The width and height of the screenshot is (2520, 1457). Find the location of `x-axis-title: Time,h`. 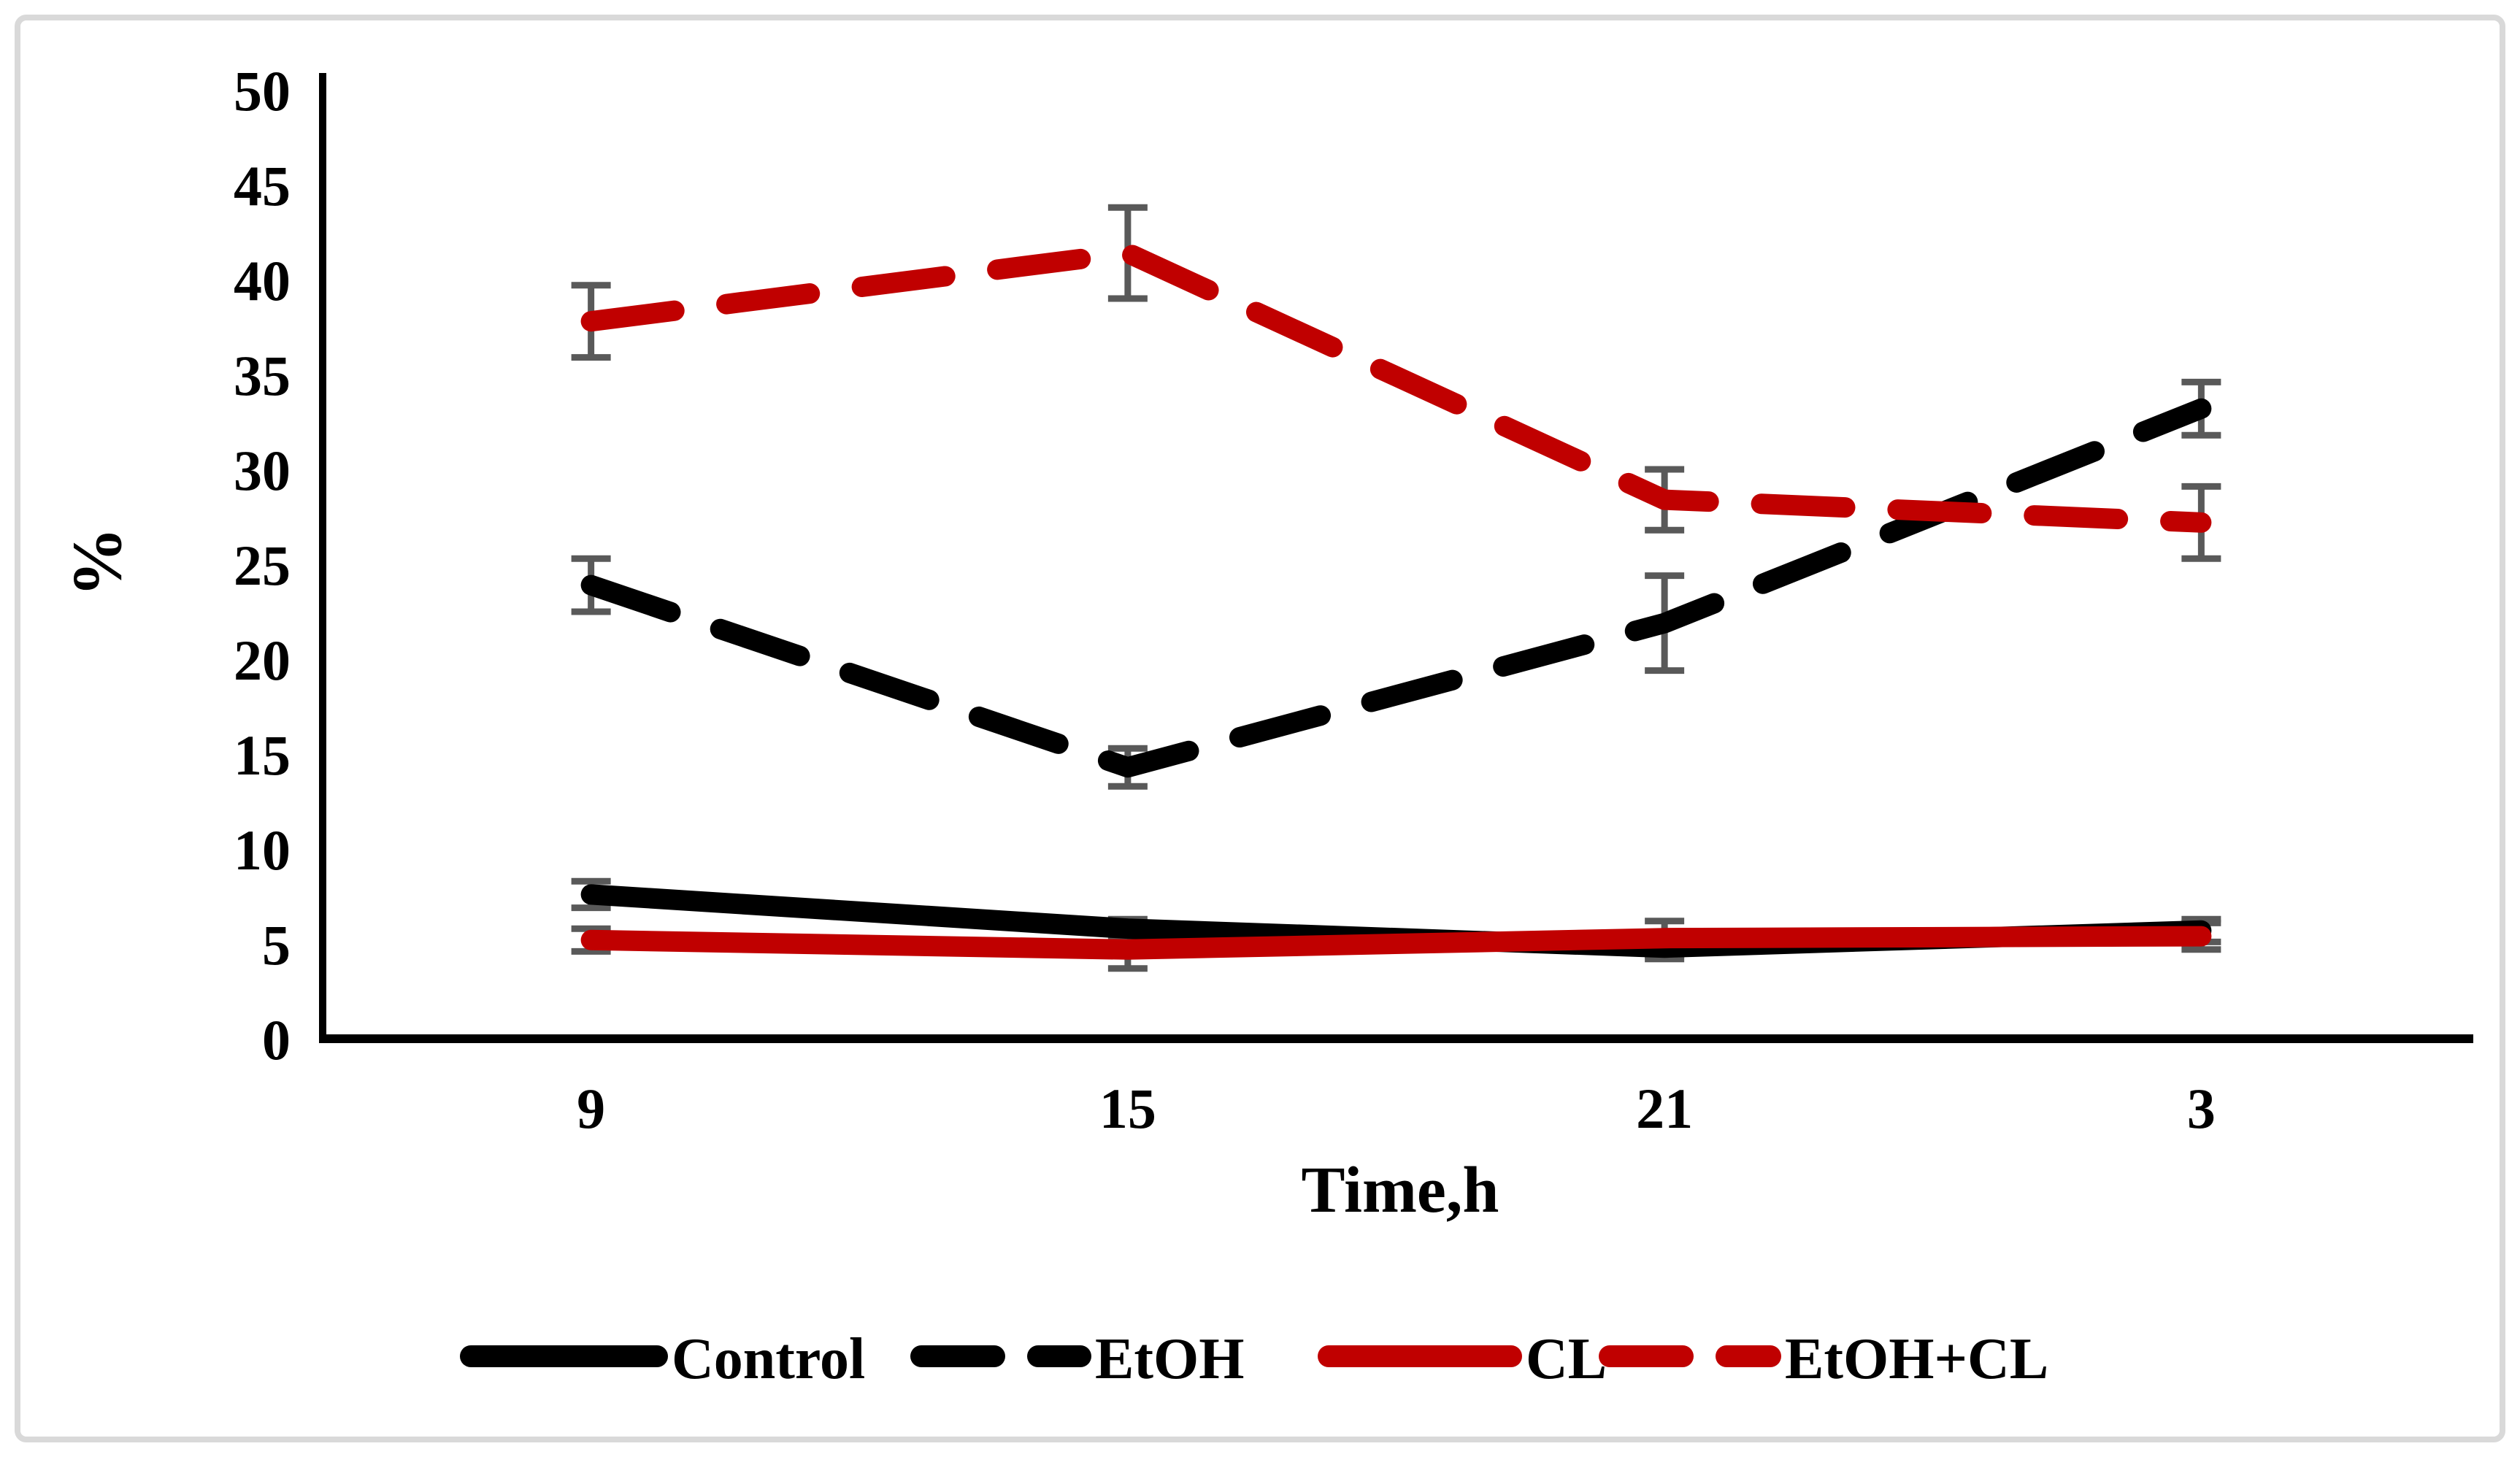

x-axis-title: Time,h is located at coordinates (1400, 1190).